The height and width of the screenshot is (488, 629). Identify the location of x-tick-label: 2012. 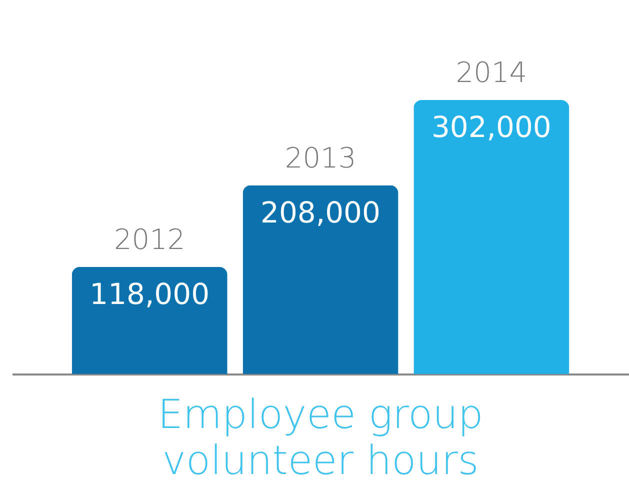
(150, 239).